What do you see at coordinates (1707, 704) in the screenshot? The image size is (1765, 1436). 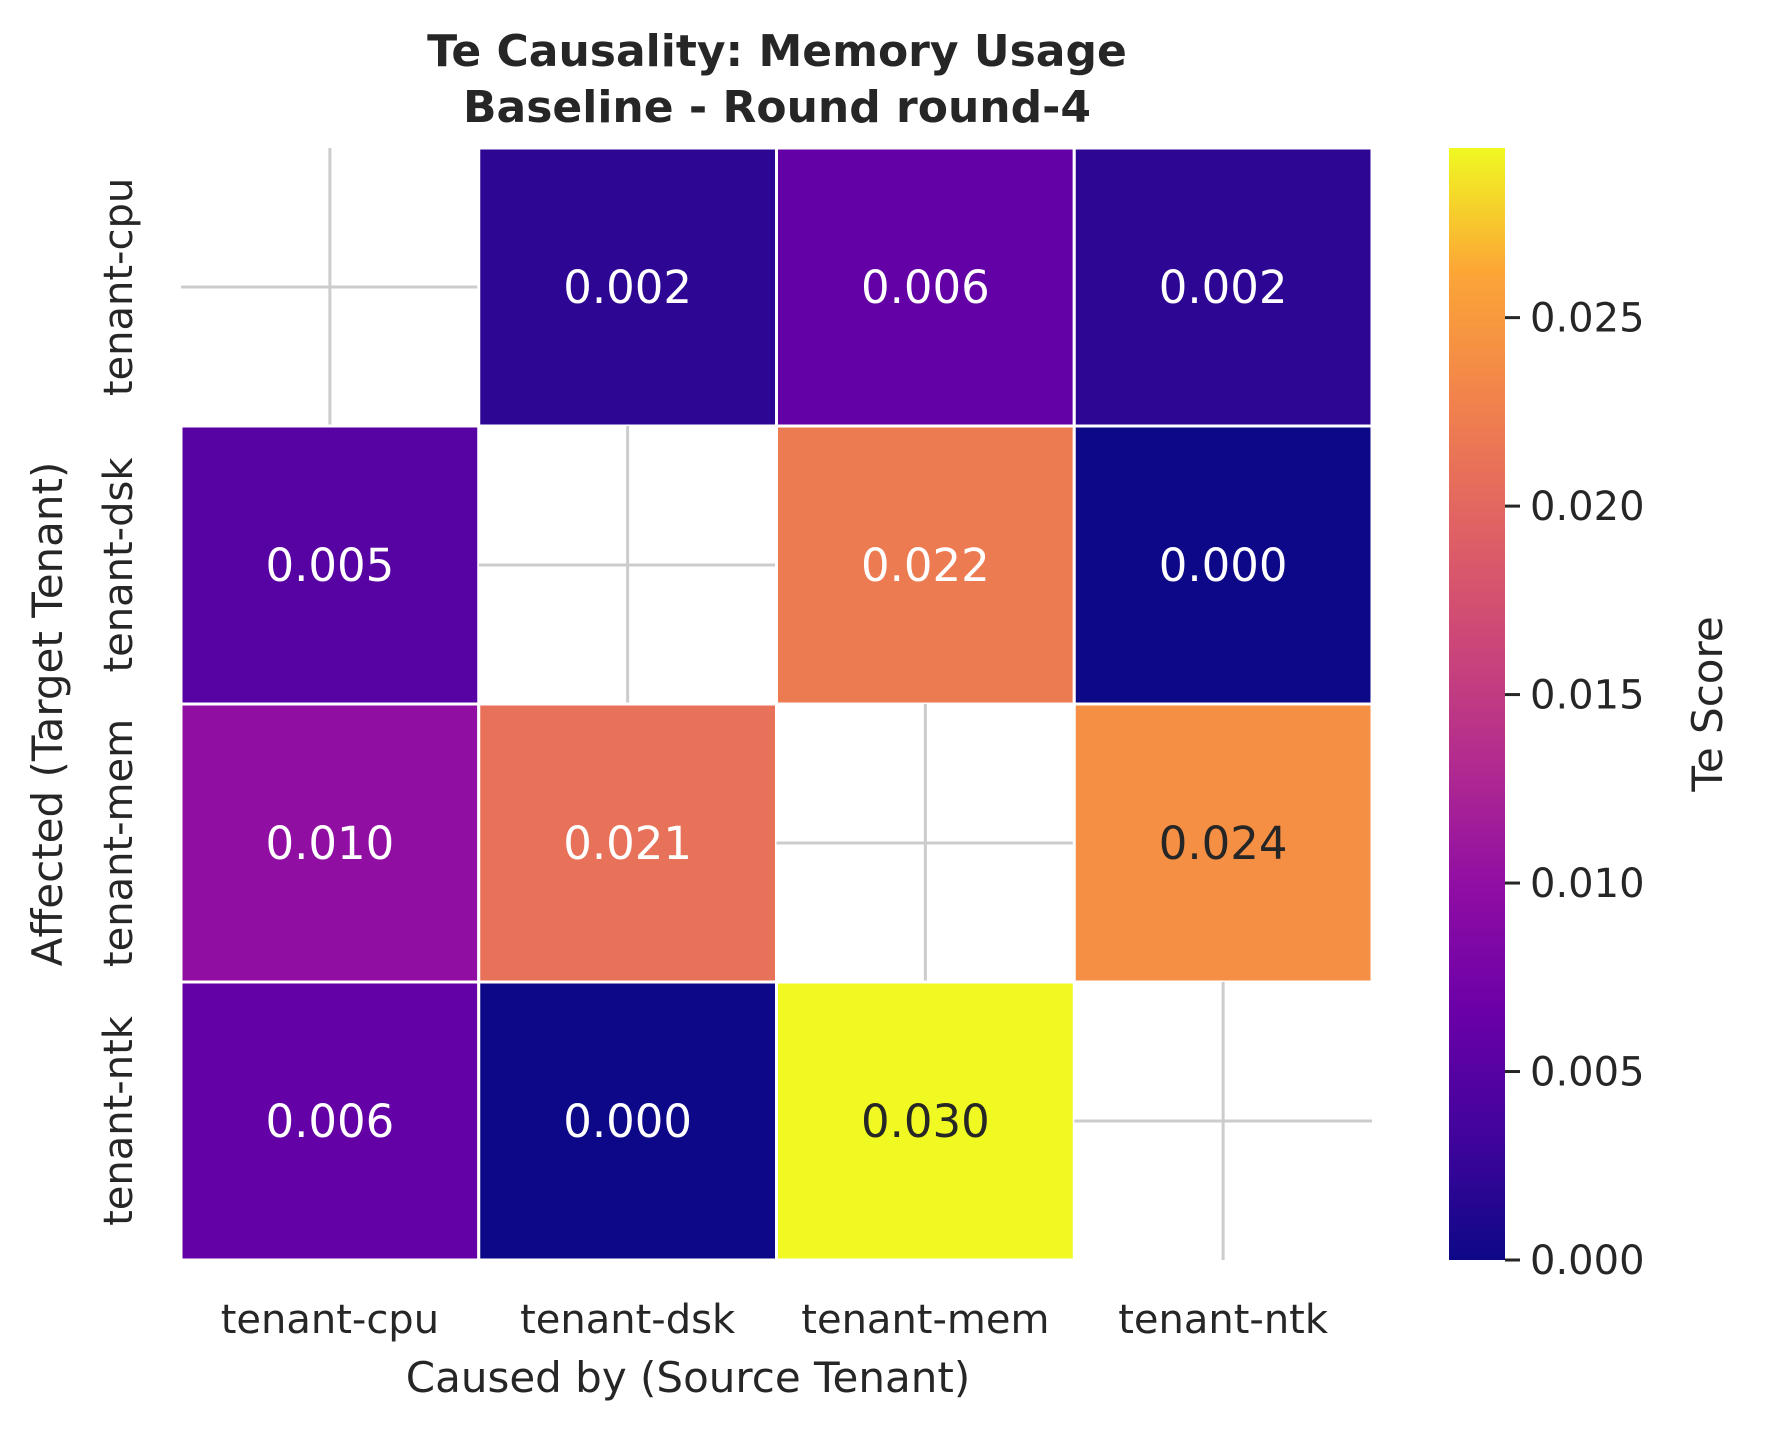 I see `colorbar-label: Te Score` at bounding box center [1707, 704].